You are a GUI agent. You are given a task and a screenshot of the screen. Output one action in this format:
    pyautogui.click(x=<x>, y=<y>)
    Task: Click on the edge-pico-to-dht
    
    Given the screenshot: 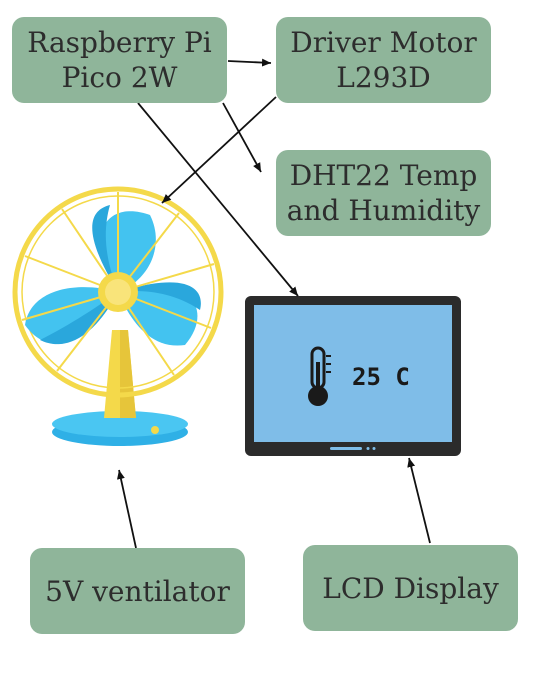 What is the action you would take?
    pyautogui.click(x=242, y=137)
    